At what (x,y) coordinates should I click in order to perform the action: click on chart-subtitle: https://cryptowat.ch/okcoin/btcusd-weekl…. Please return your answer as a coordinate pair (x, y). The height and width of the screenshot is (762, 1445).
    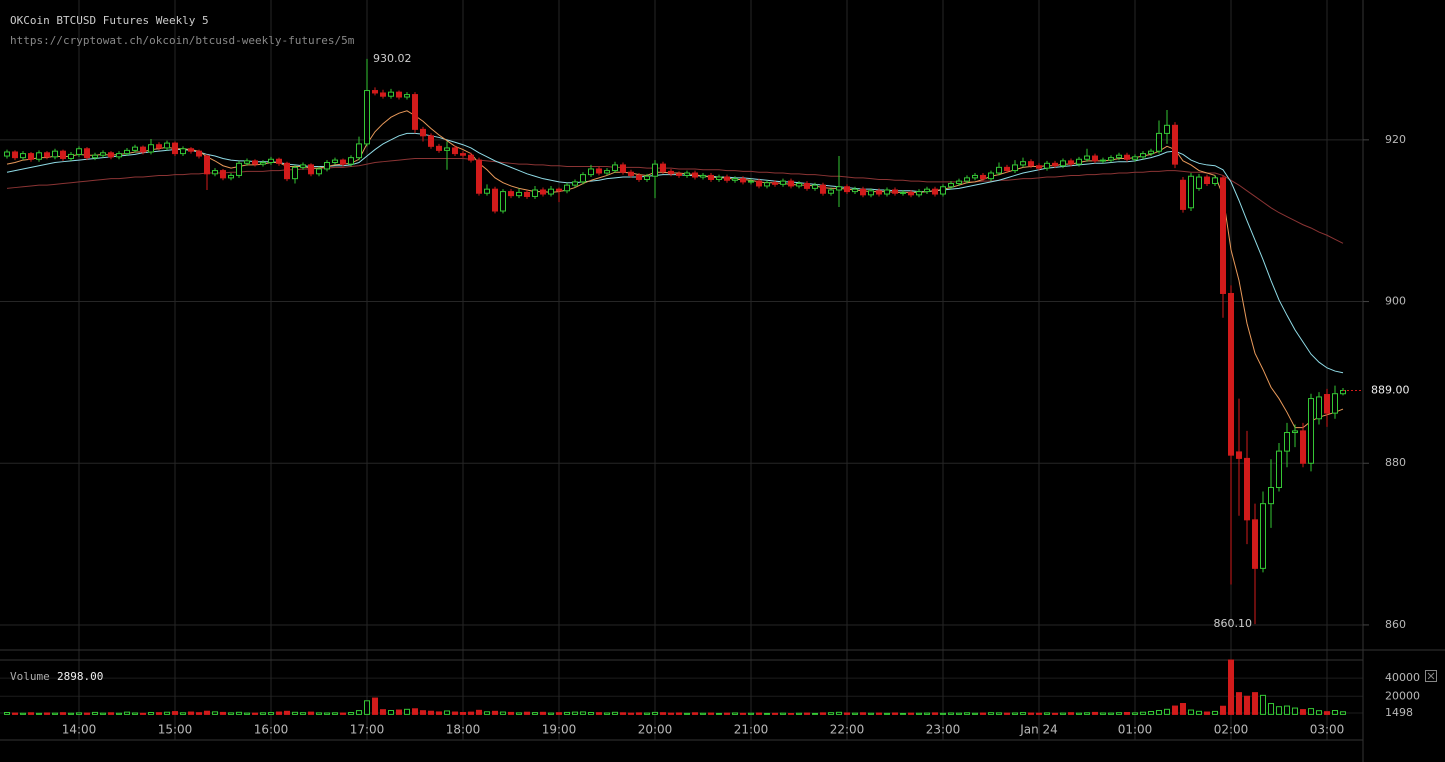
    Looking at the image, I should click on (182, 40).